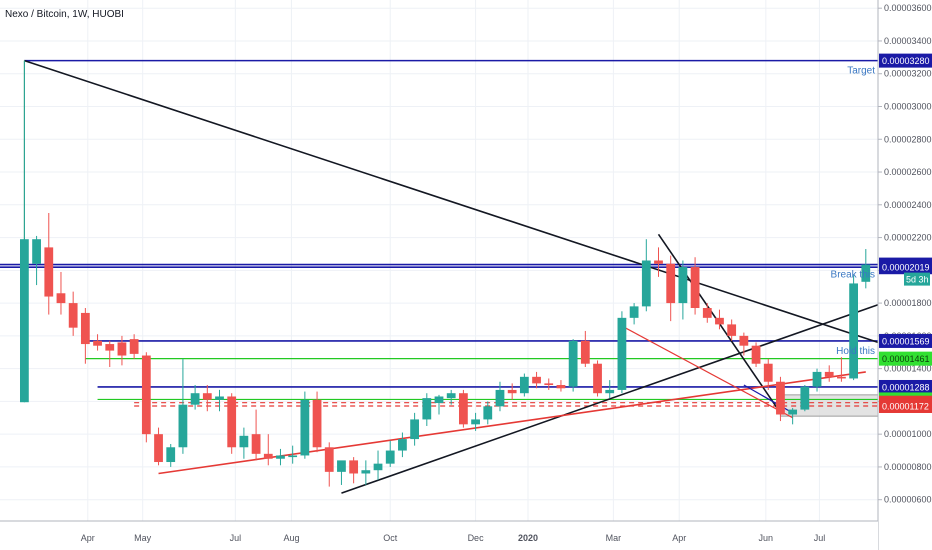 The width and height of the screenshot is (932, 550). Describe the element at coordinates (908, 205) in the screenshot. I see `y-tick-label-9: 0.00002400` at that location.